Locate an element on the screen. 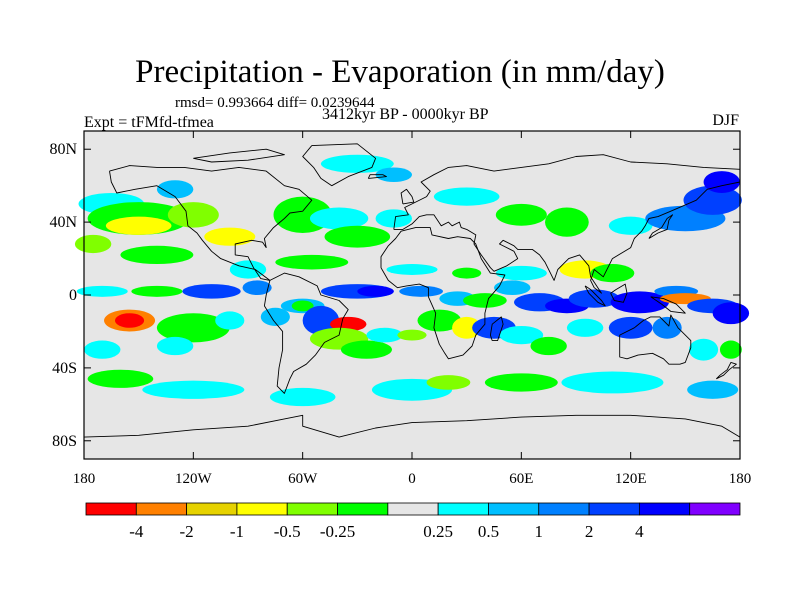  coastline-new-zealand is located at coordinates (726, 370).